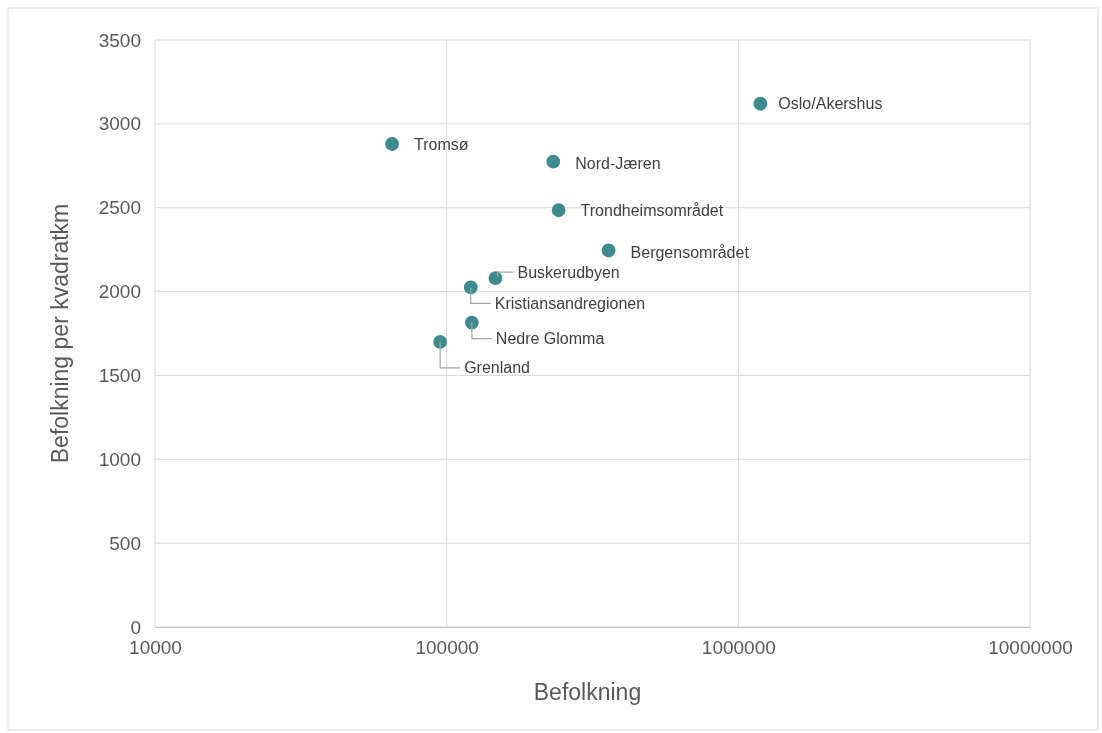  What do you see at coordinates (587, 692) in the screenshot?
I see `x-axis-title: Befolkning` at bounding box center [587, 692].